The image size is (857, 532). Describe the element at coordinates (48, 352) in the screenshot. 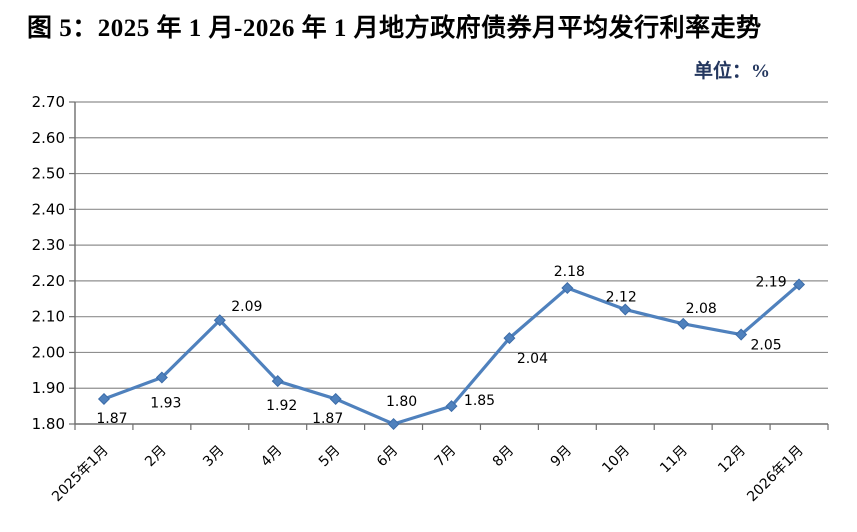

I see `y-tick-label: 2.00` at that location.